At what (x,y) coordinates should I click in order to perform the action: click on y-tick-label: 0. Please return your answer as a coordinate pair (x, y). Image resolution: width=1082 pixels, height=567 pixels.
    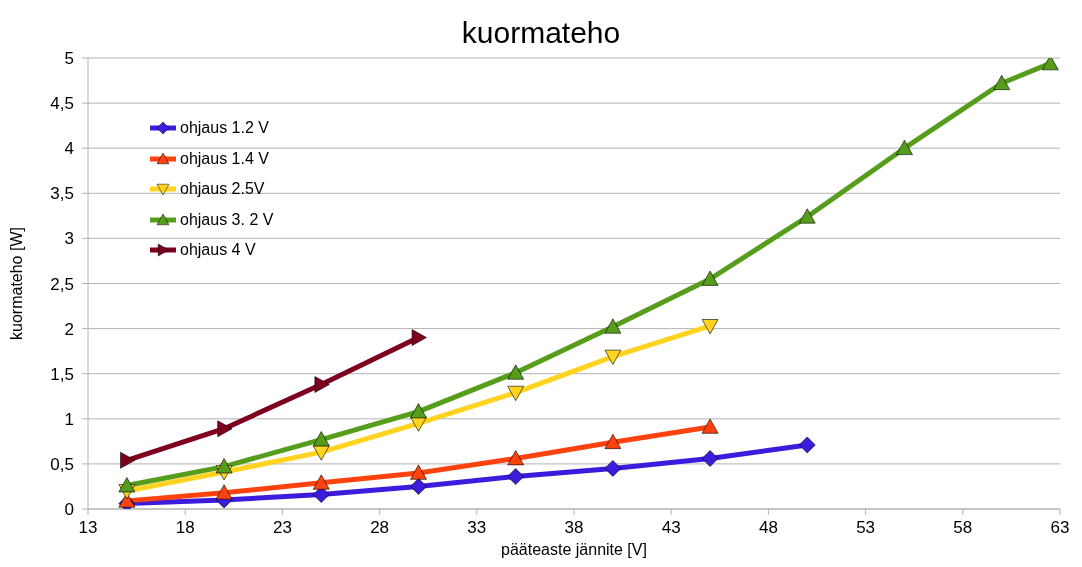
    Looking at the image, I should click on (69, 510).